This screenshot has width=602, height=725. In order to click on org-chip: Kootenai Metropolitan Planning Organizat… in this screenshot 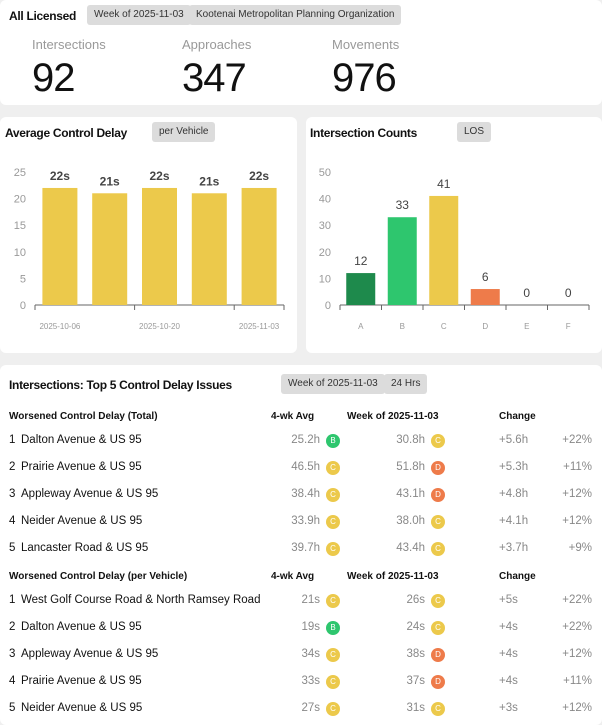, I will do `click(295, 15)`.